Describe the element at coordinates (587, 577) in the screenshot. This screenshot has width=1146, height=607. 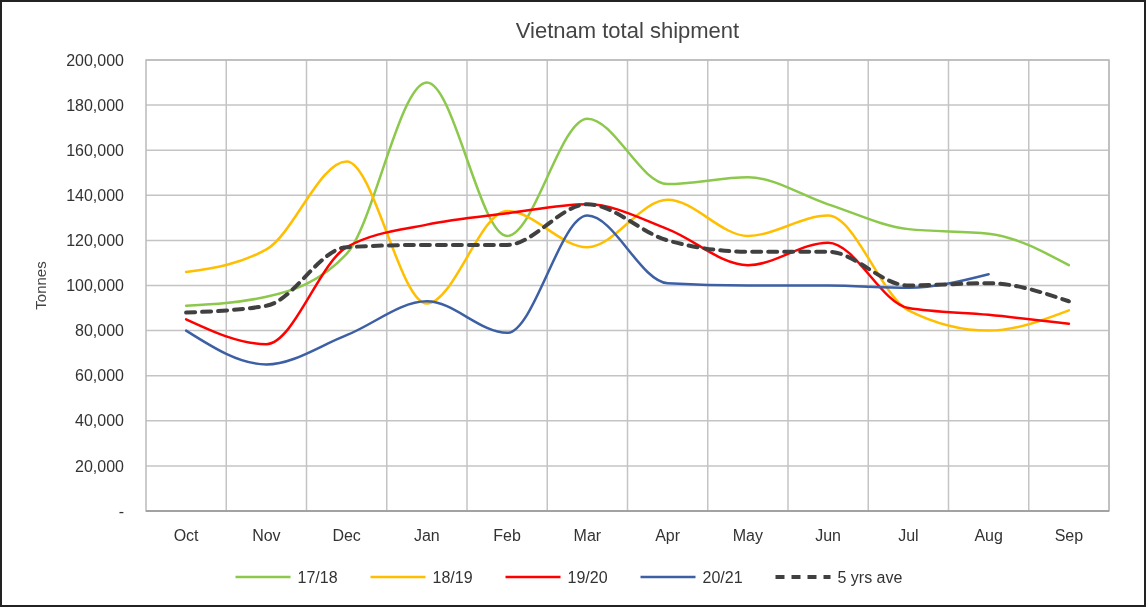
I see `legend-label: 19/20` at that location.